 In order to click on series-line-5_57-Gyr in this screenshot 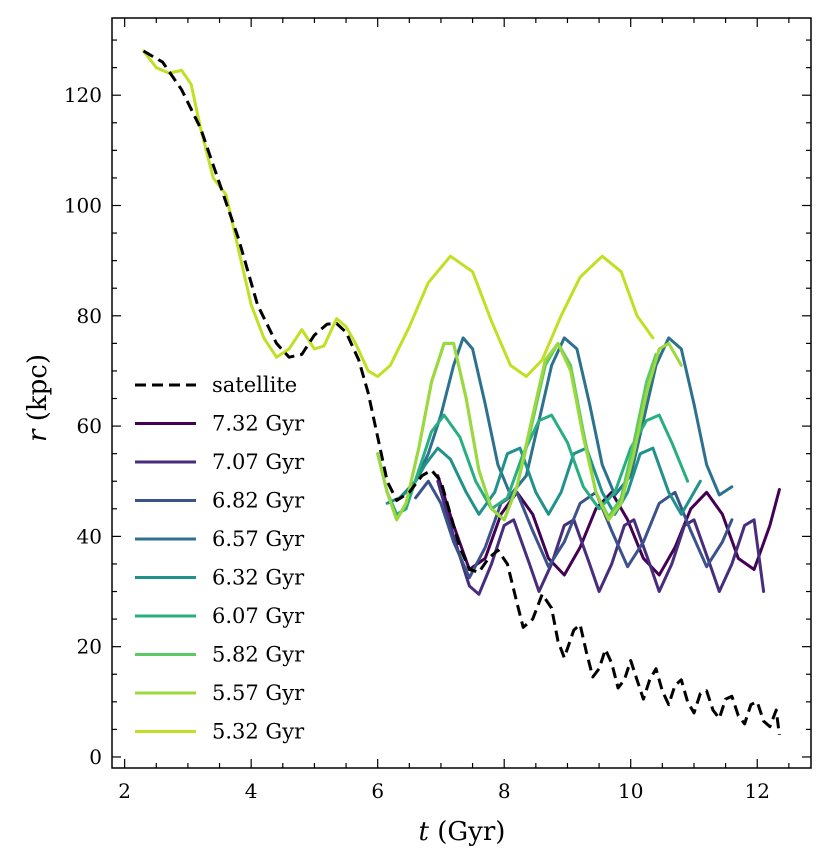, I will do `click(529, 431)`.